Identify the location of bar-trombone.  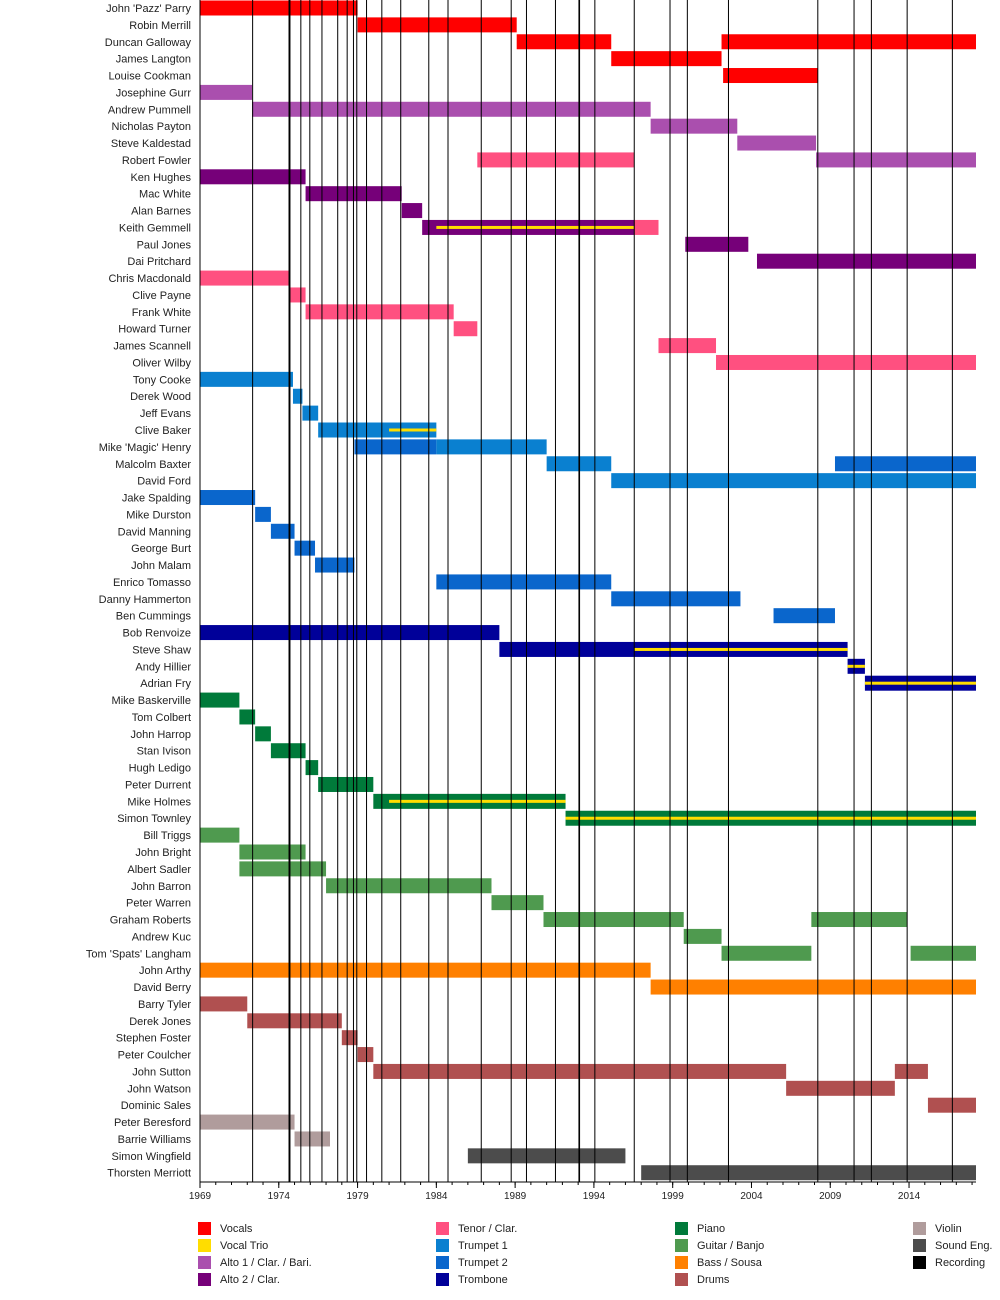
(350, 633).